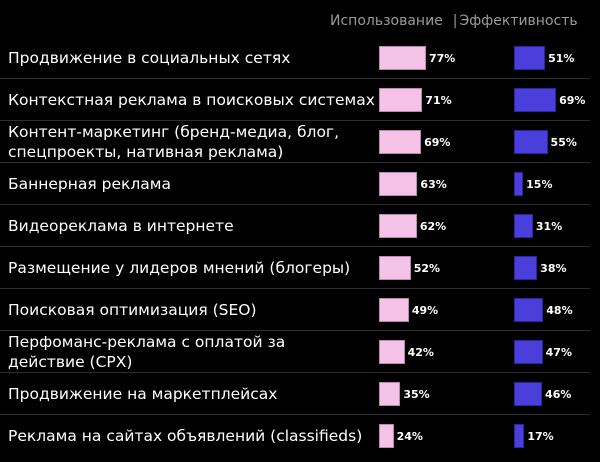  What do you see at coordinates (559, 310) in the screenshot?
I see `effectiveness-value-label: 48%` at bounding box center [559, 310].